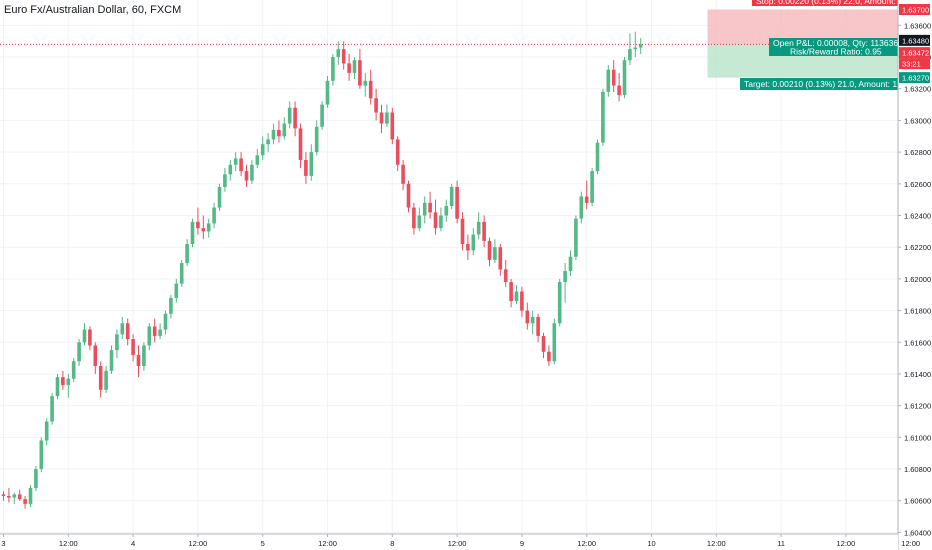  What do you see at coordinates (915, 78) in the screenshot?
I see `tag-target-price-text: 1.63270` at bounding box center [915, 78].